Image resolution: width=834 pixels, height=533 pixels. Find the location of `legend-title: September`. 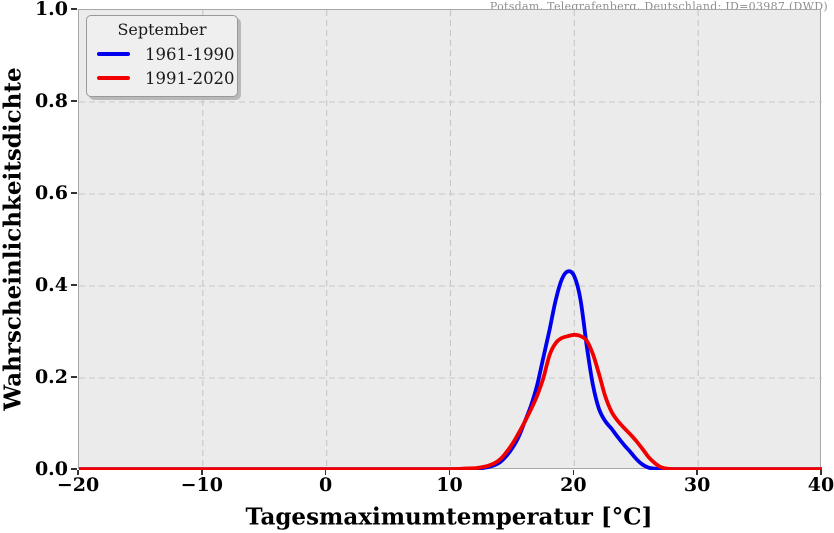

legend-title: September is located at coordinates (162, 29).